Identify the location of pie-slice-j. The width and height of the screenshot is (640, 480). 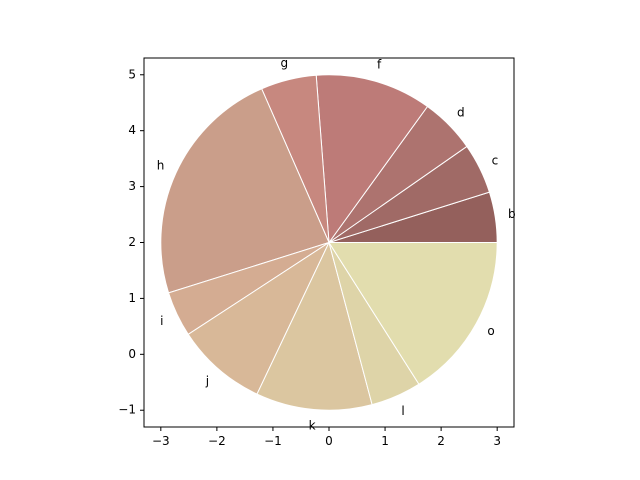
(258, 318).